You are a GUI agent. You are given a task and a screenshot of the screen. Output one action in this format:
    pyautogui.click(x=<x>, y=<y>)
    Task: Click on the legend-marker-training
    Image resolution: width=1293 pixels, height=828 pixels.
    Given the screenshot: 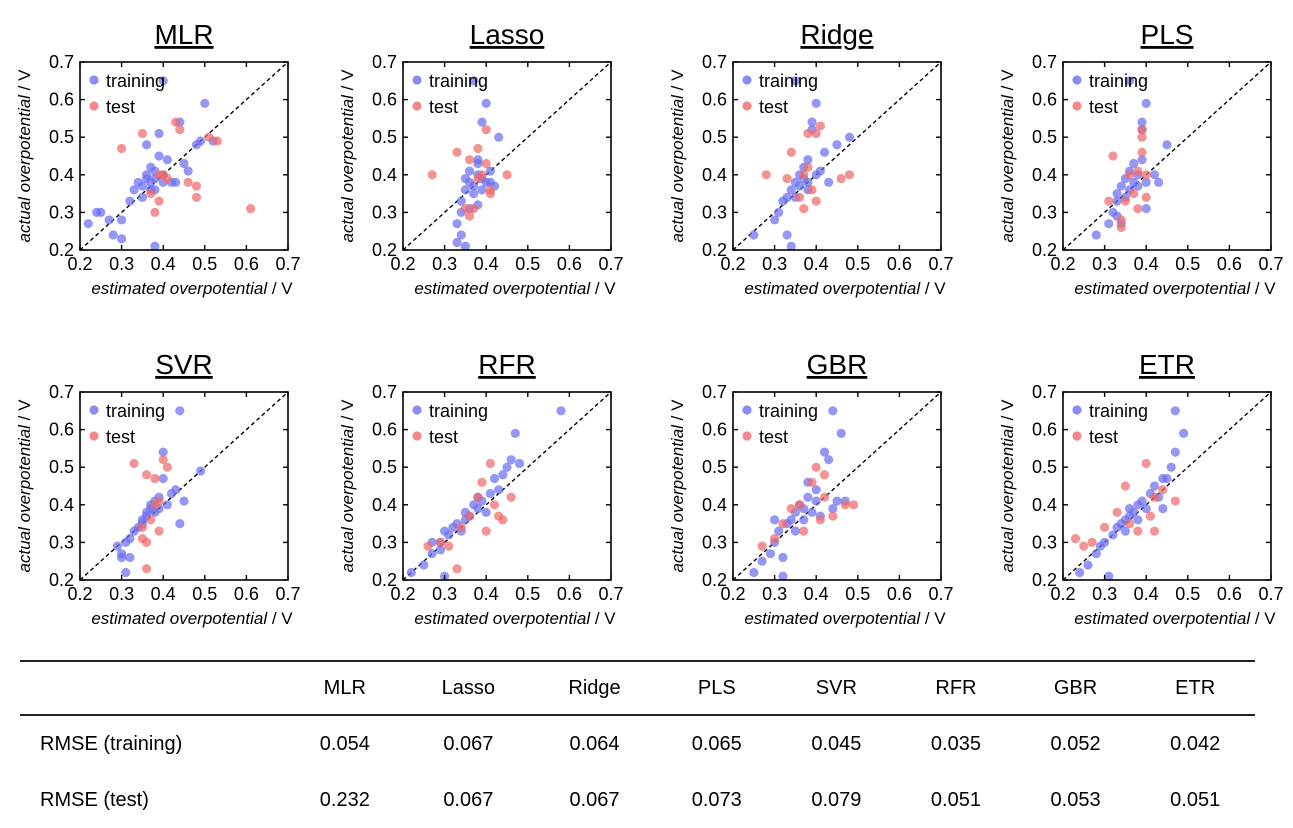 What is the action you would take?
    pyautogui.click(x=417, y=80)
    